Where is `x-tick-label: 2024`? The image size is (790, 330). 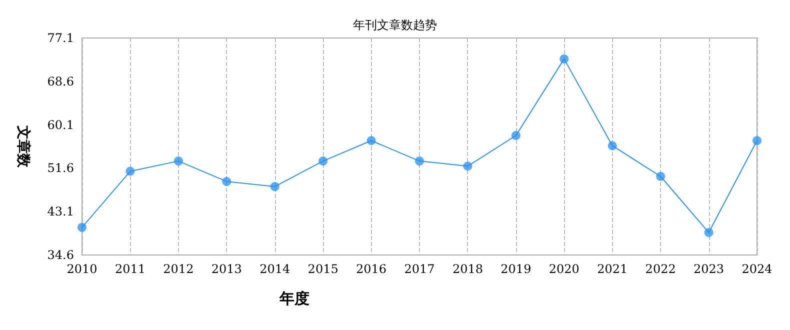
x-tick-label: 2024 is located at coordinates (757, 269).